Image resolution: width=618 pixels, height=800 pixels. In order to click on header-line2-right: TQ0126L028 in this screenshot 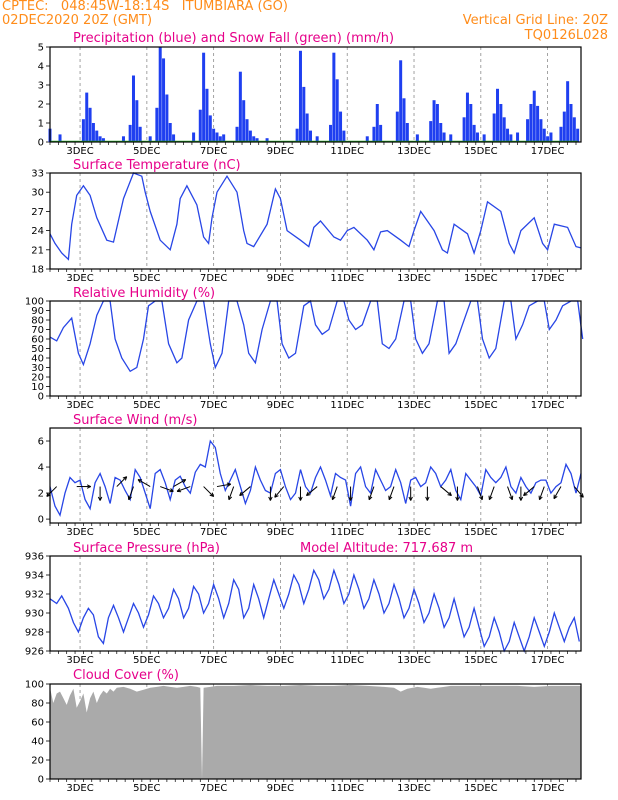, I will do `click(566, 35)`.